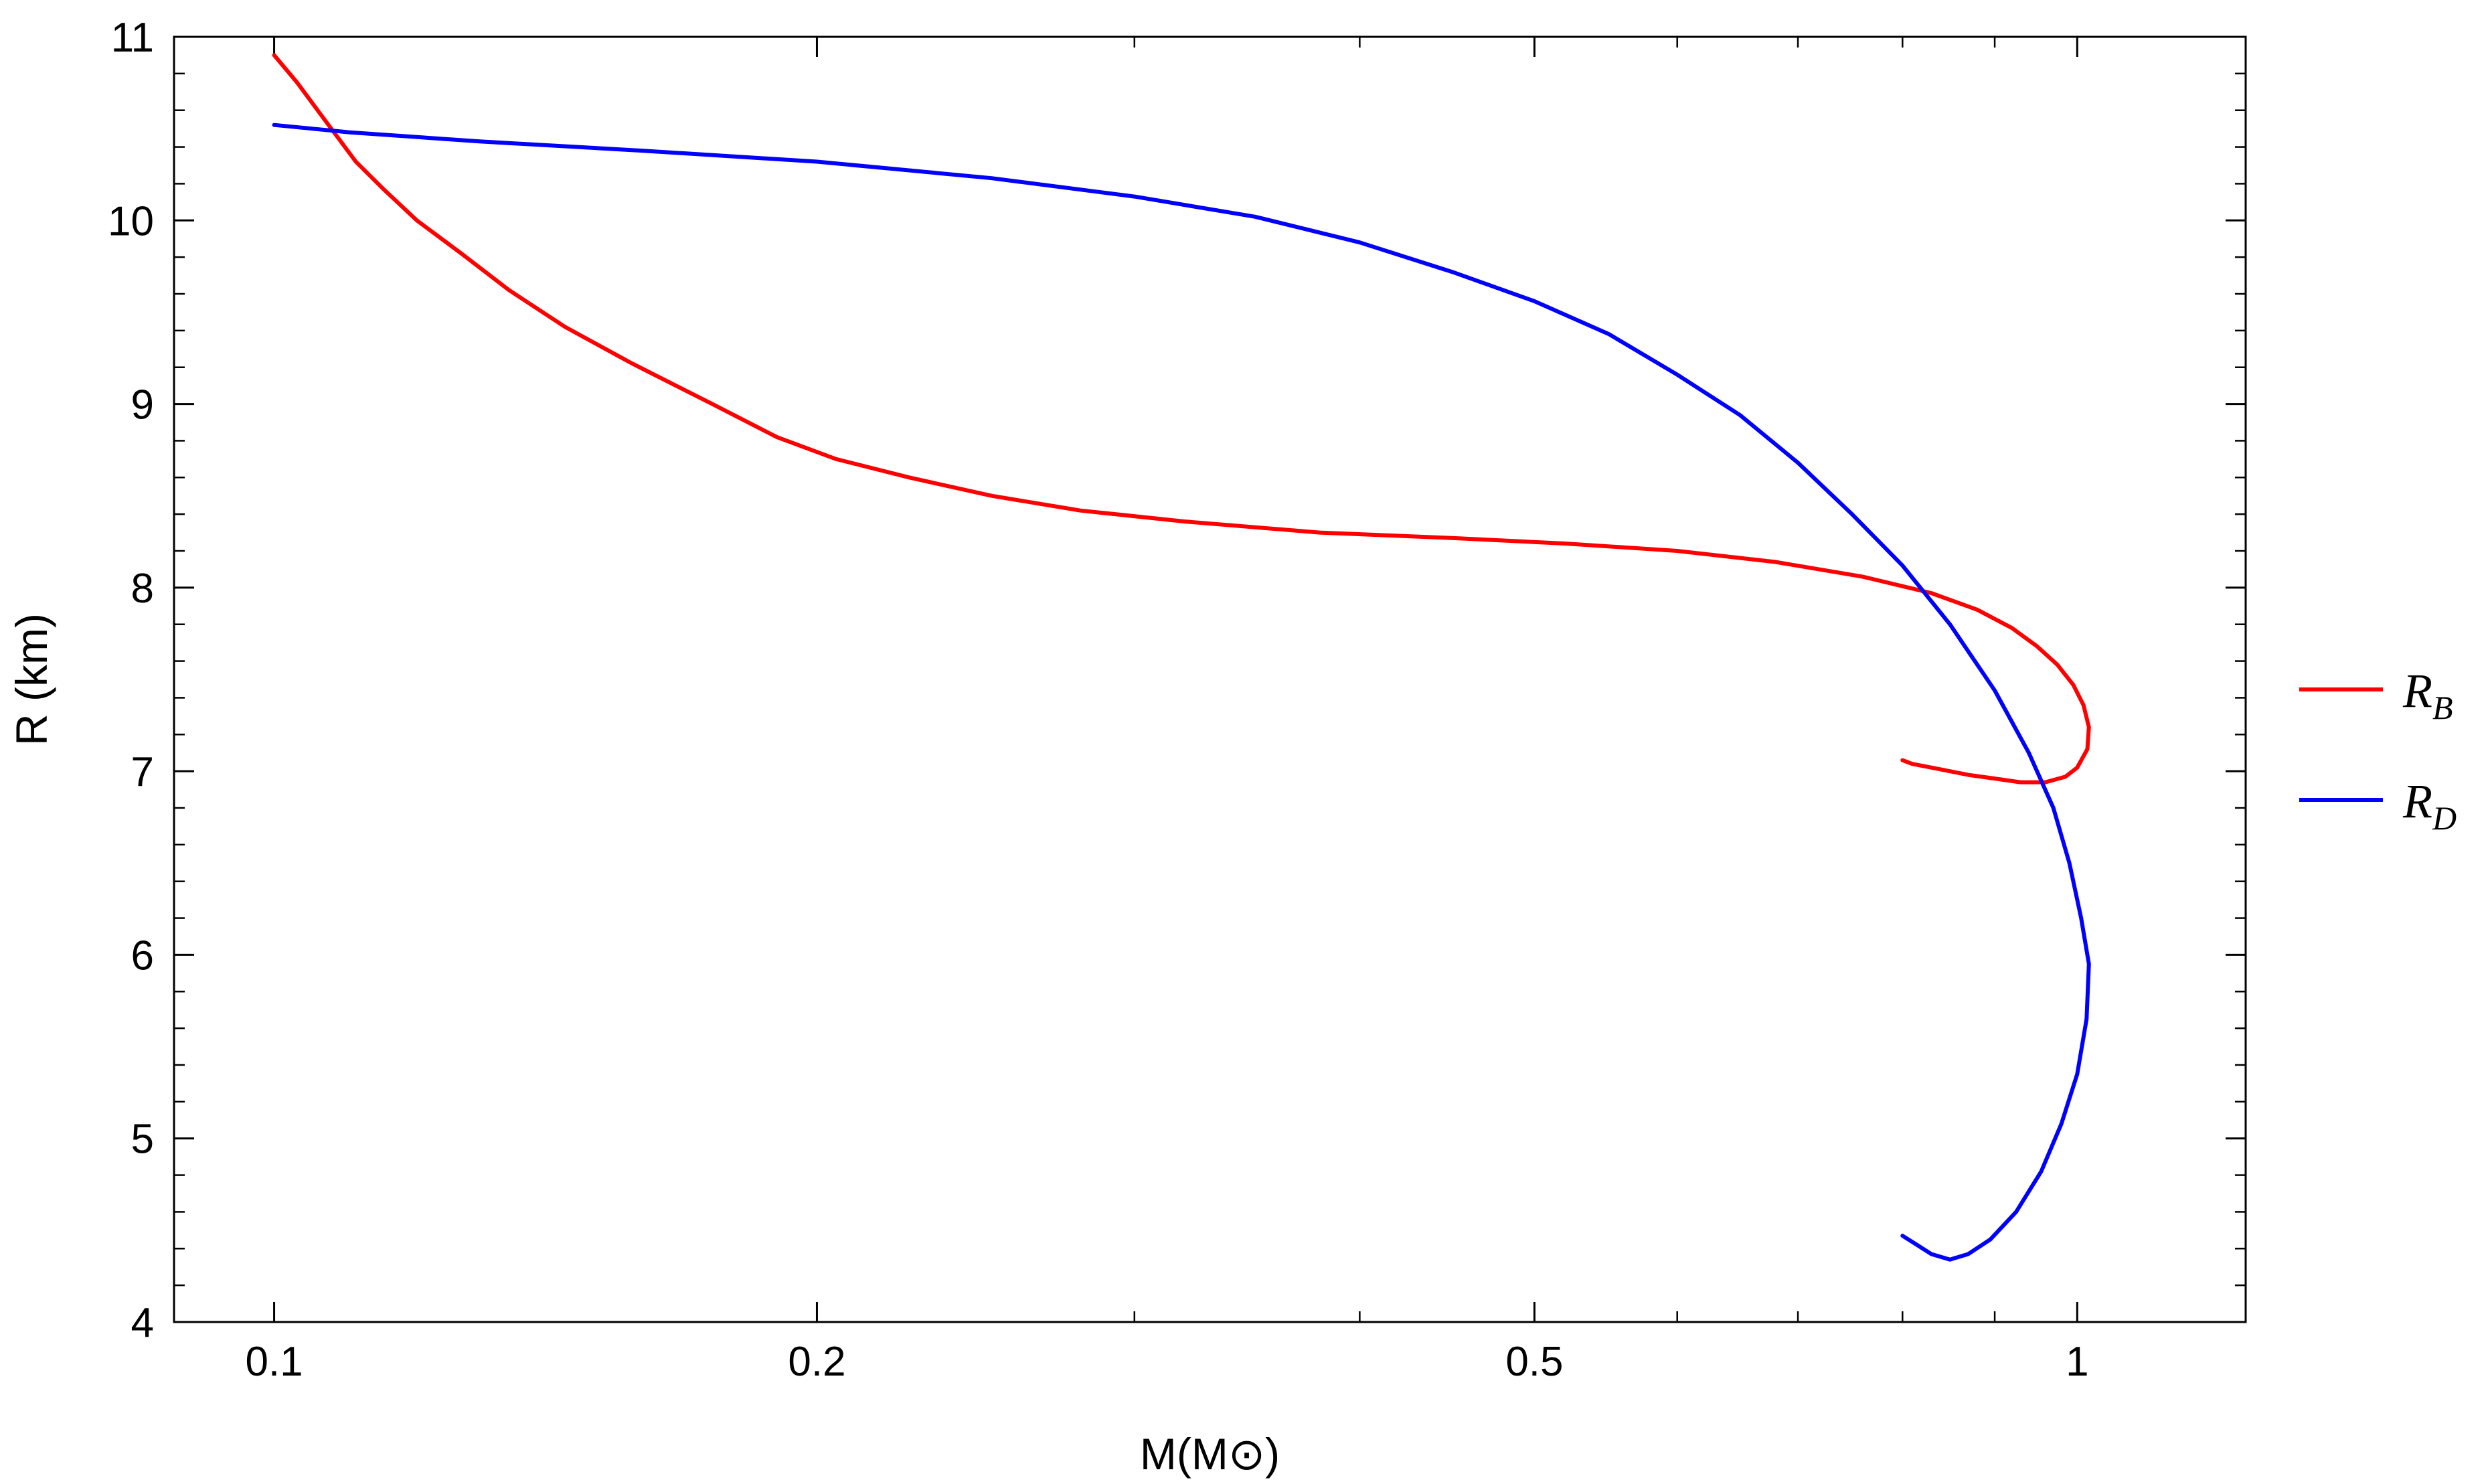  I want to click on y-tick-label: 6, so click(142, 956).